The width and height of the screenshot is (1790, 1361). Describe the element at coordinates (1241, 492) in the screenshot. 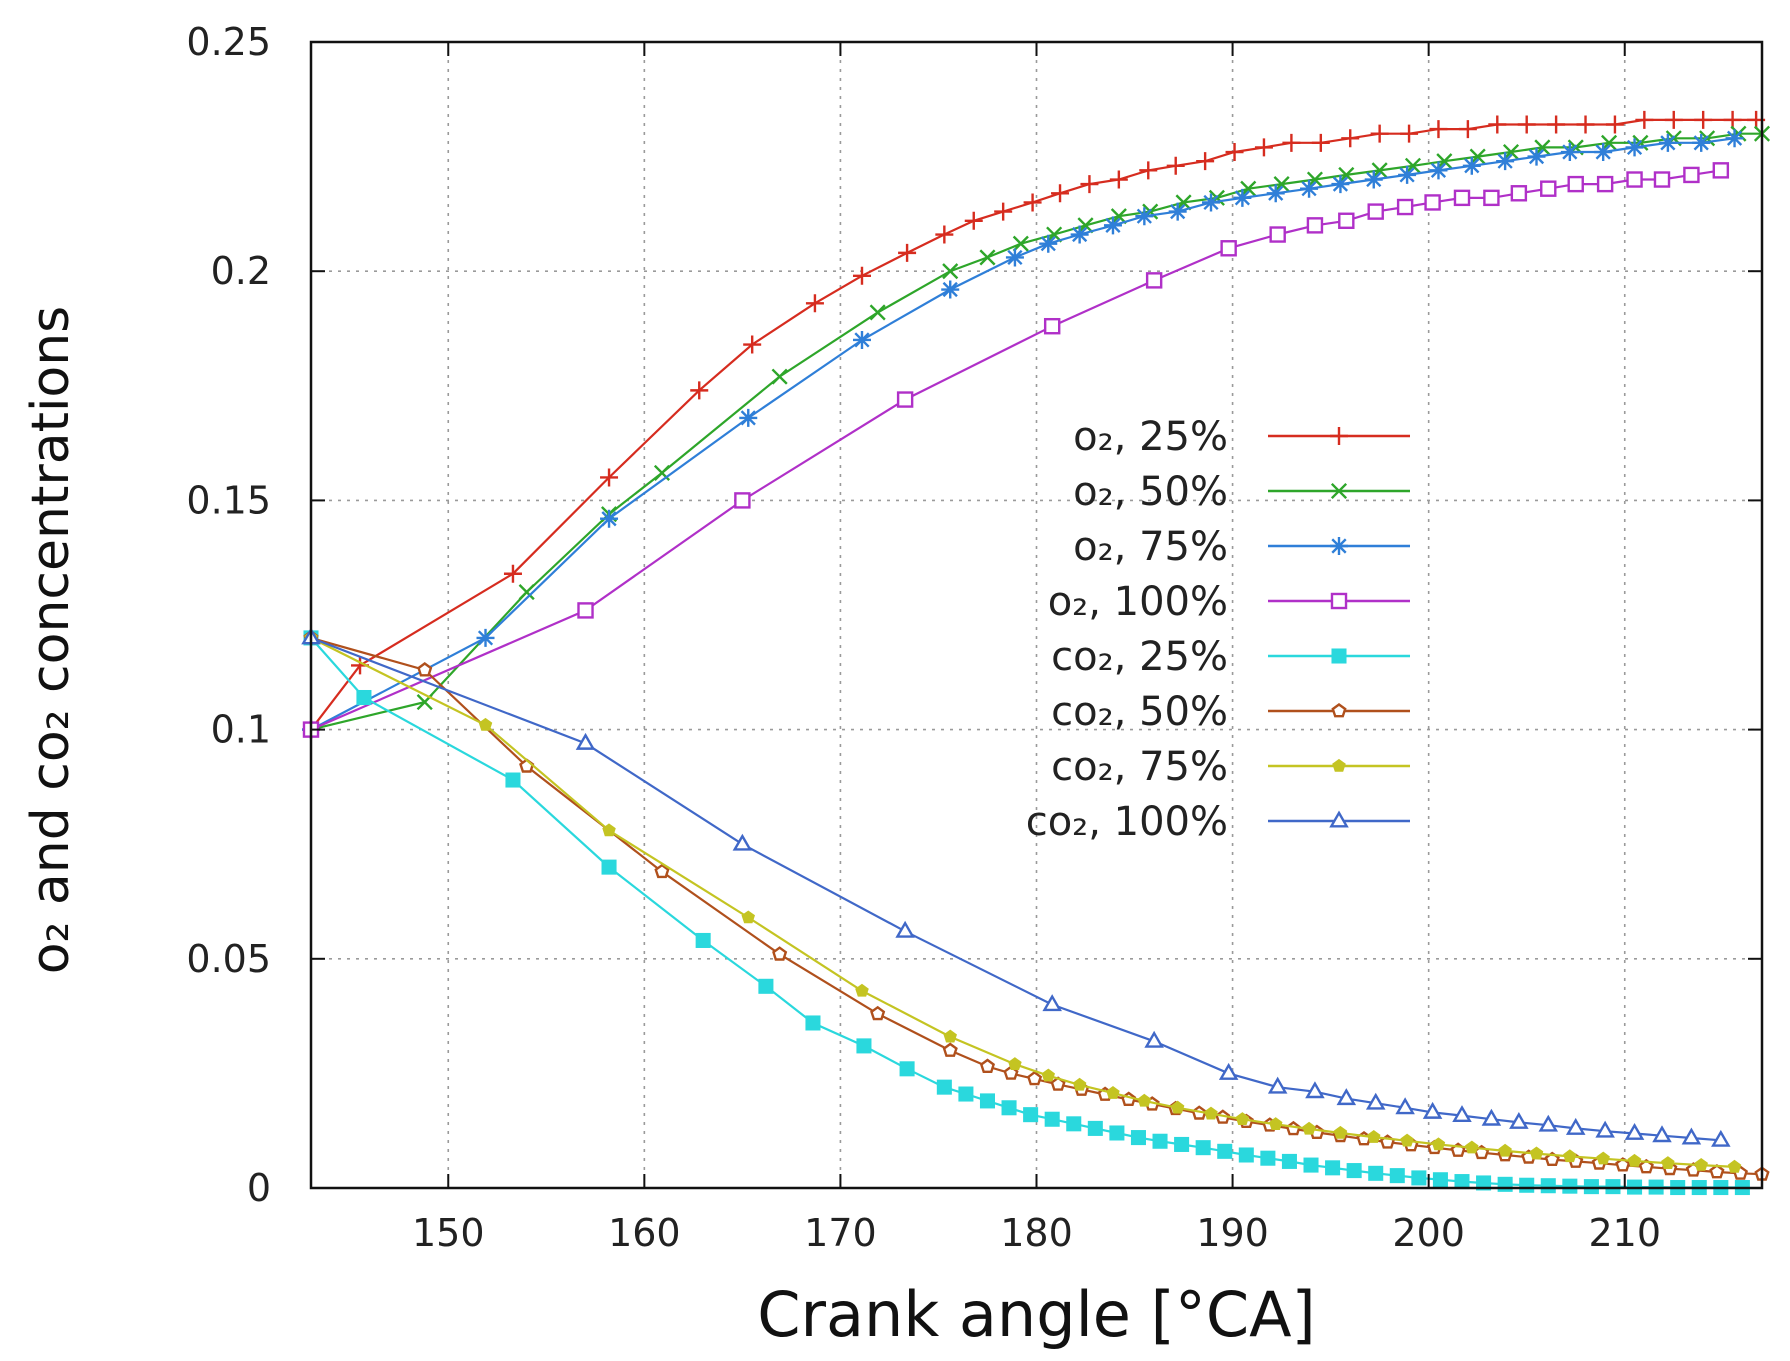

I see `legend-item: o₂, 50%` at that location.